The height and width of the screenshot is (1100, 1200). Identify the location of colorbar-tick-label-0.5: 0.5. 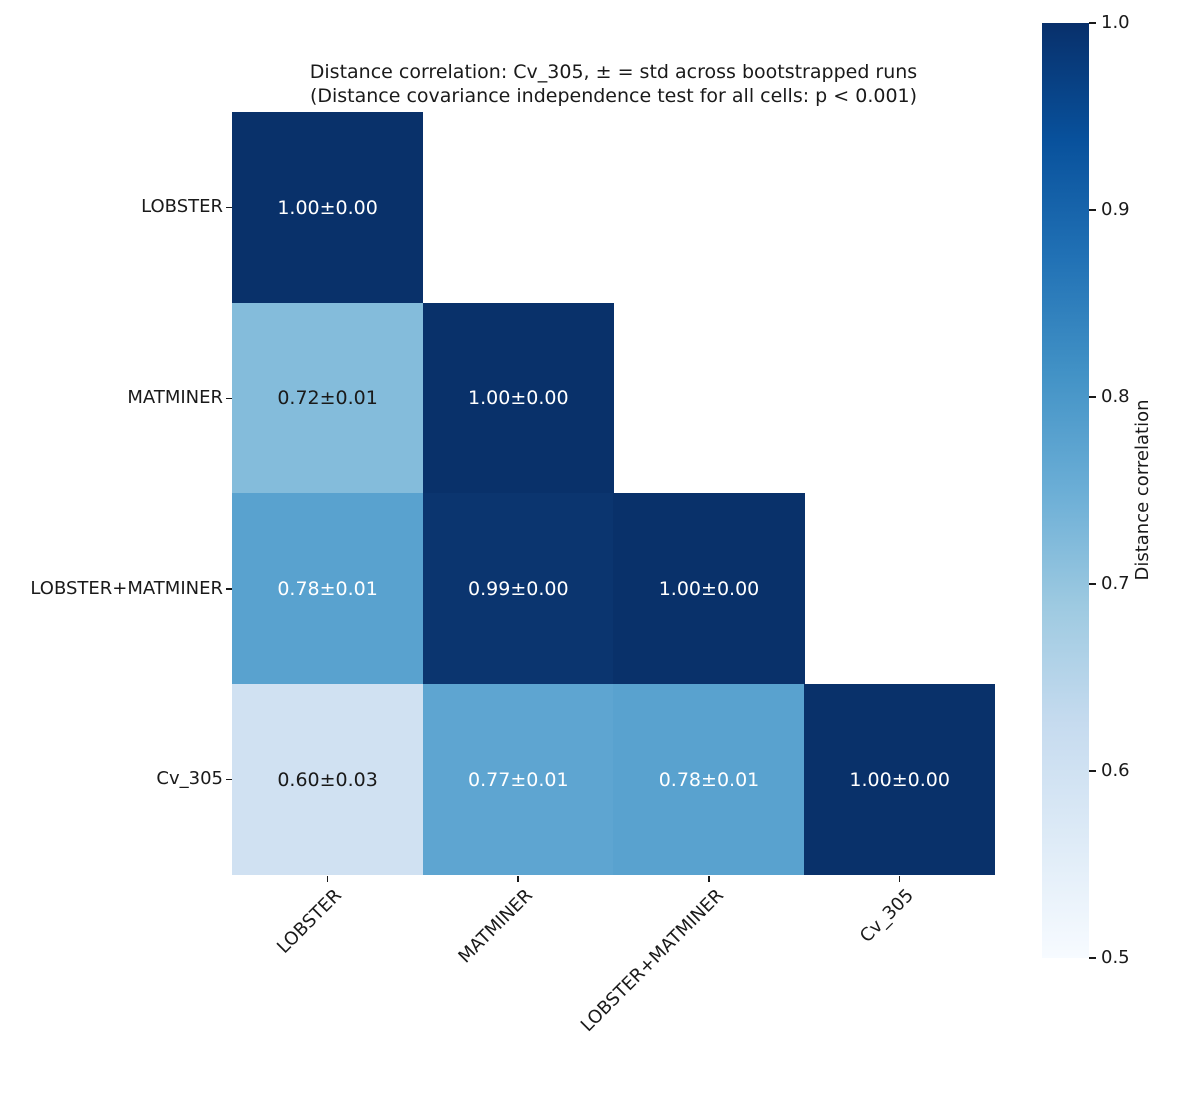
(1115, 958).